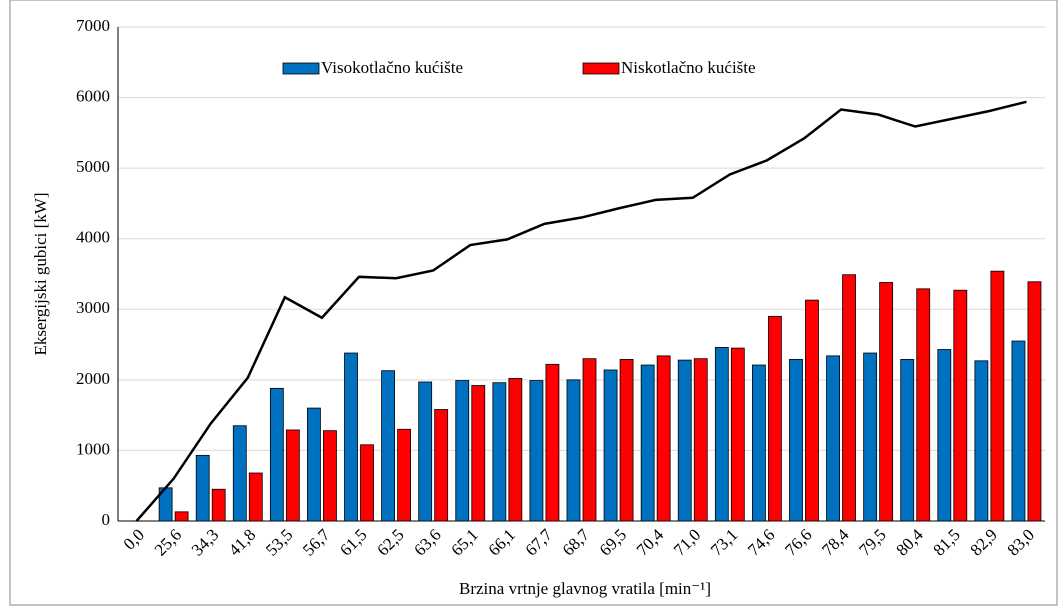 Image resolution: width=1059 pixels, height=606 pixels. Describe the element at coordinates (390, 542) in the screenshot. I see `x-tick-label: 62,5` at that location.